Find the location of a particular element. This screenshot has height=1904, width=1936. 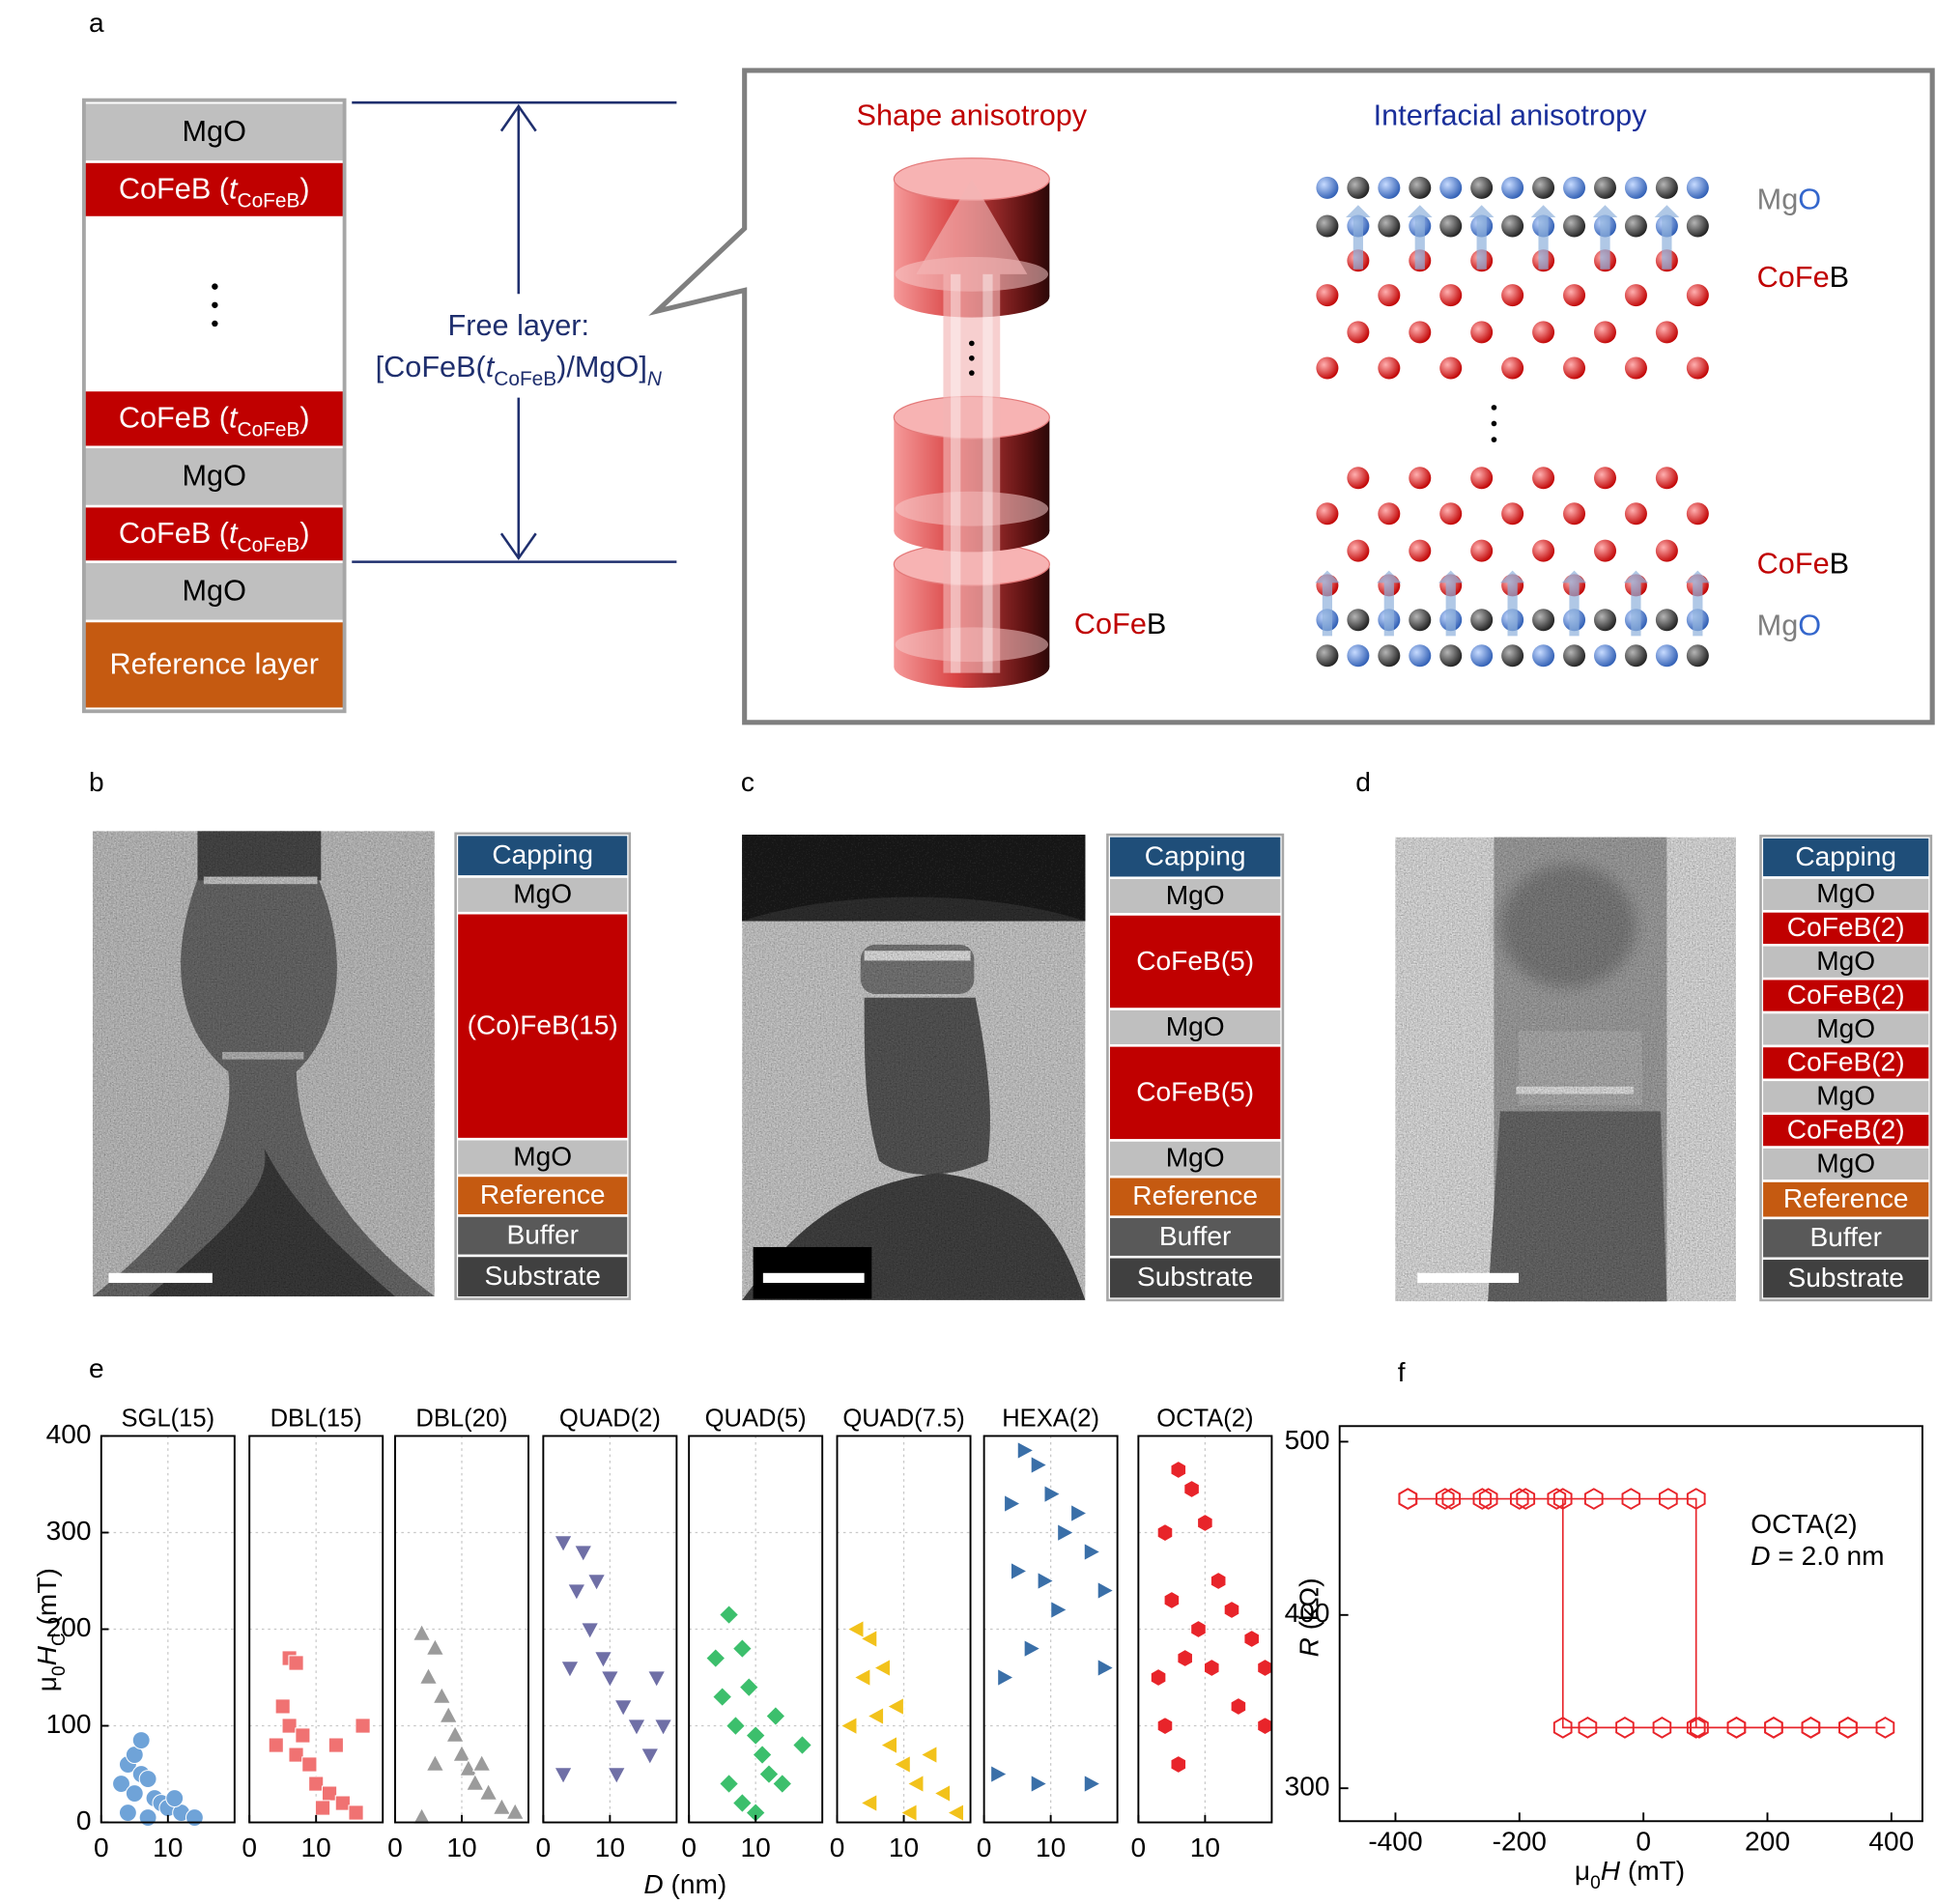

layer-label-part: CoFeB ( is located at coordinates (175, 533).